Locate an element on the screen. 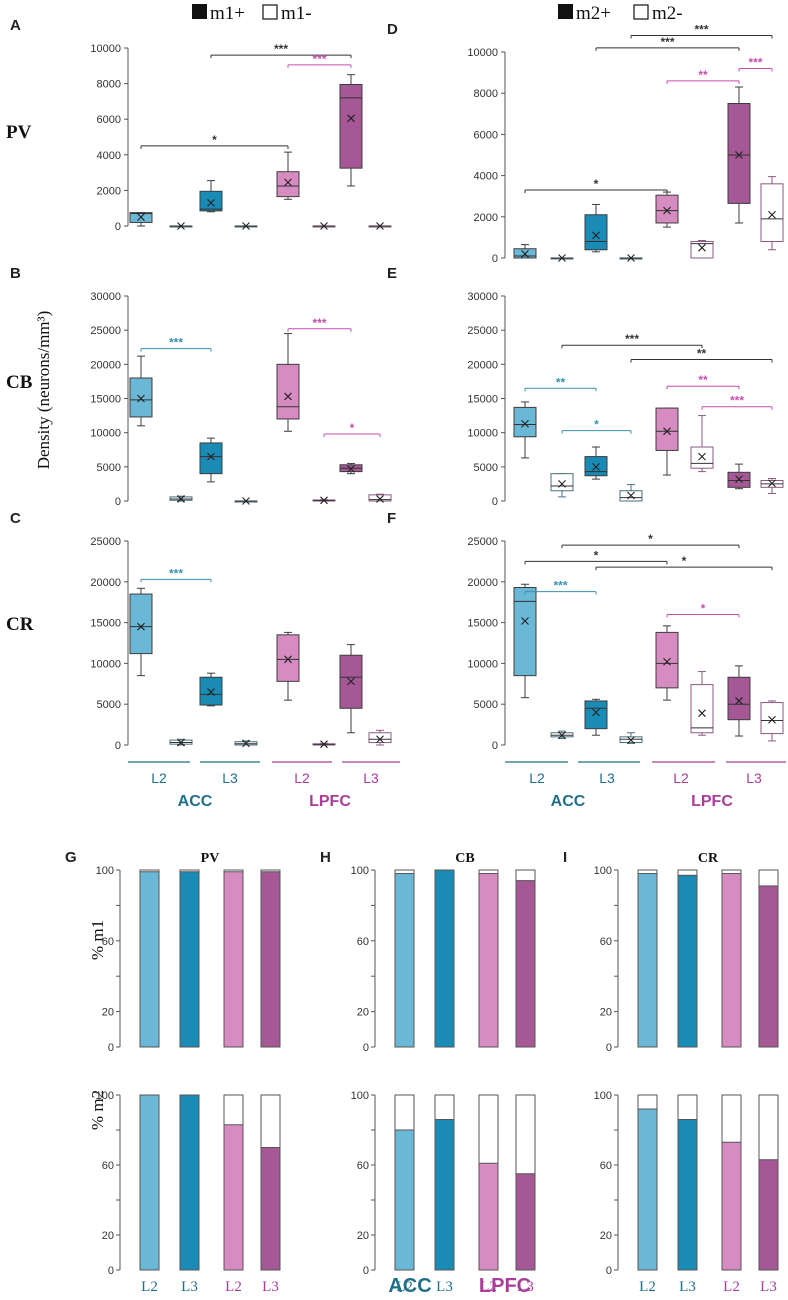 The width and height of the screenshot is (788, 1300). legend-m2: m2+ m2- is located at coordinates (620, 13).